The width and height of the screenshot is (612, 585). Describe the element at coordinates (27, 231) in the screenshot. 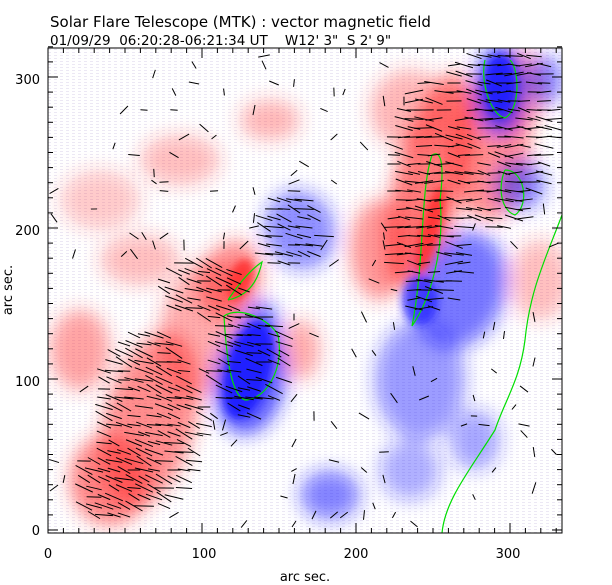

I see `y-tick-label: 200` at that location.